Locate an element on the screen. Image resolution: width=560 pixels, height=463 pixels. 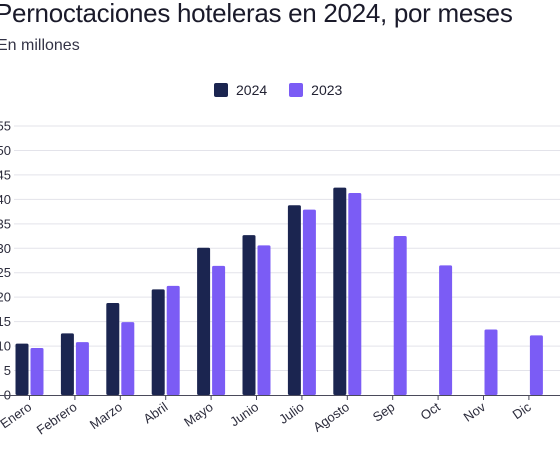
bar-2023-julio is located at coordinates (309, 302).